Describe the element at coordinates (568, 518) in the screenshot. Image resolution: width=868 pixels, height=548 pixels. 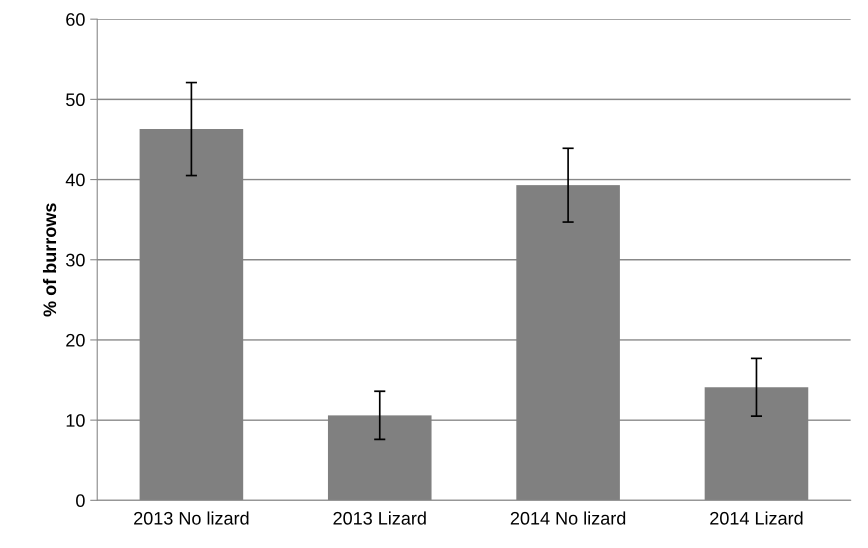
I see `x-tick-label: 2014 No lizard` at that location.